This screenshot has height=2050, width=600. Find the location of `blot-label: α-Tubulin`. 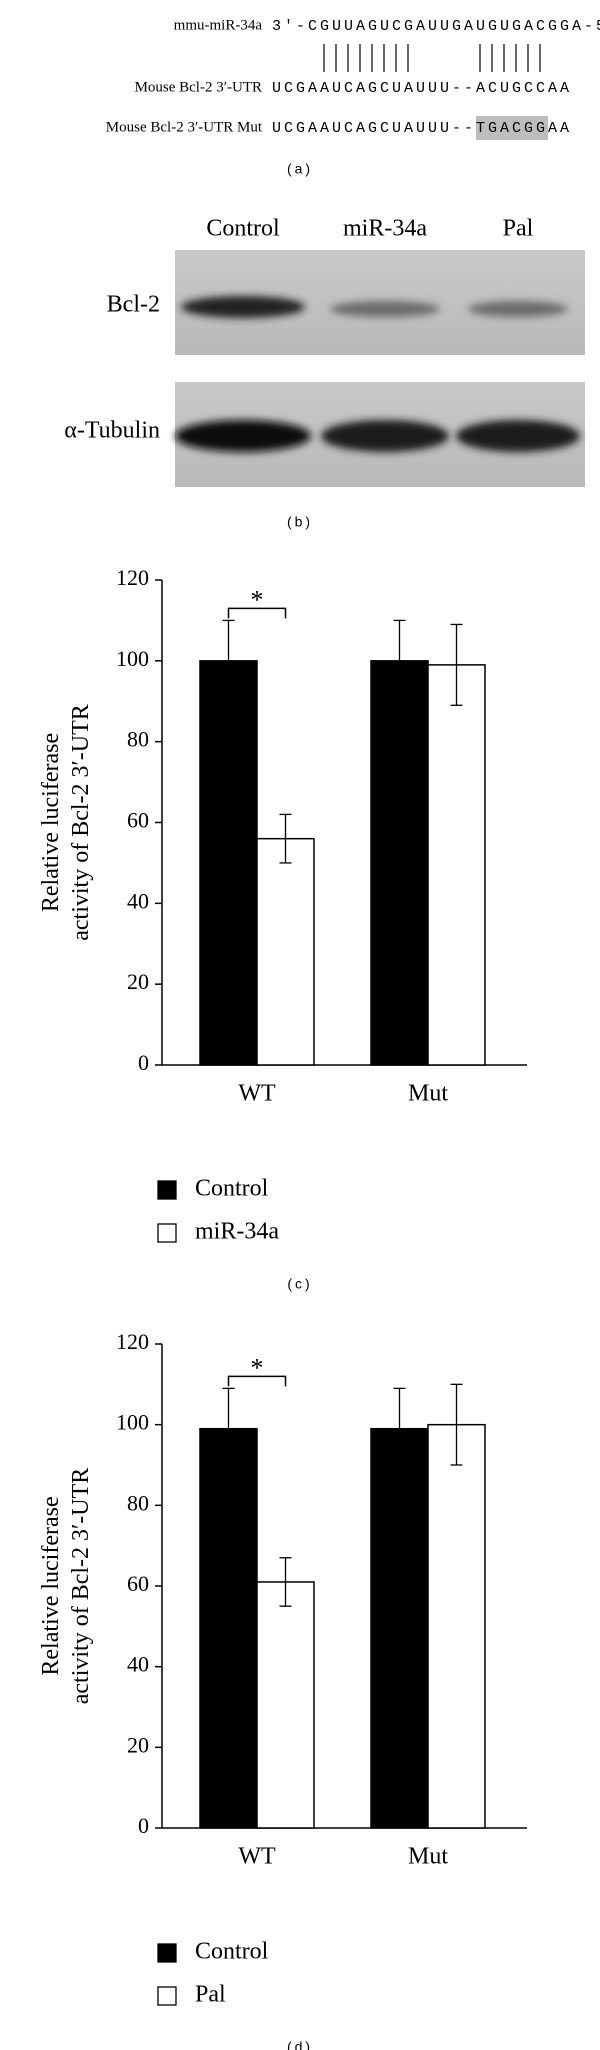

blot-label: α-Tubulin is located at coordinates (112, 431).